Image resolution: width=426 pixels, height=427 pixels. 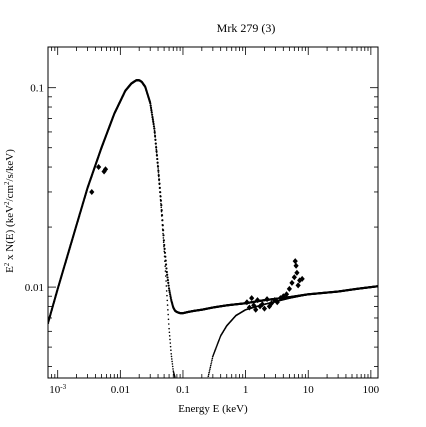 I want to click on y-axis-label-end: /s/keV), so click(x=10, y=165).